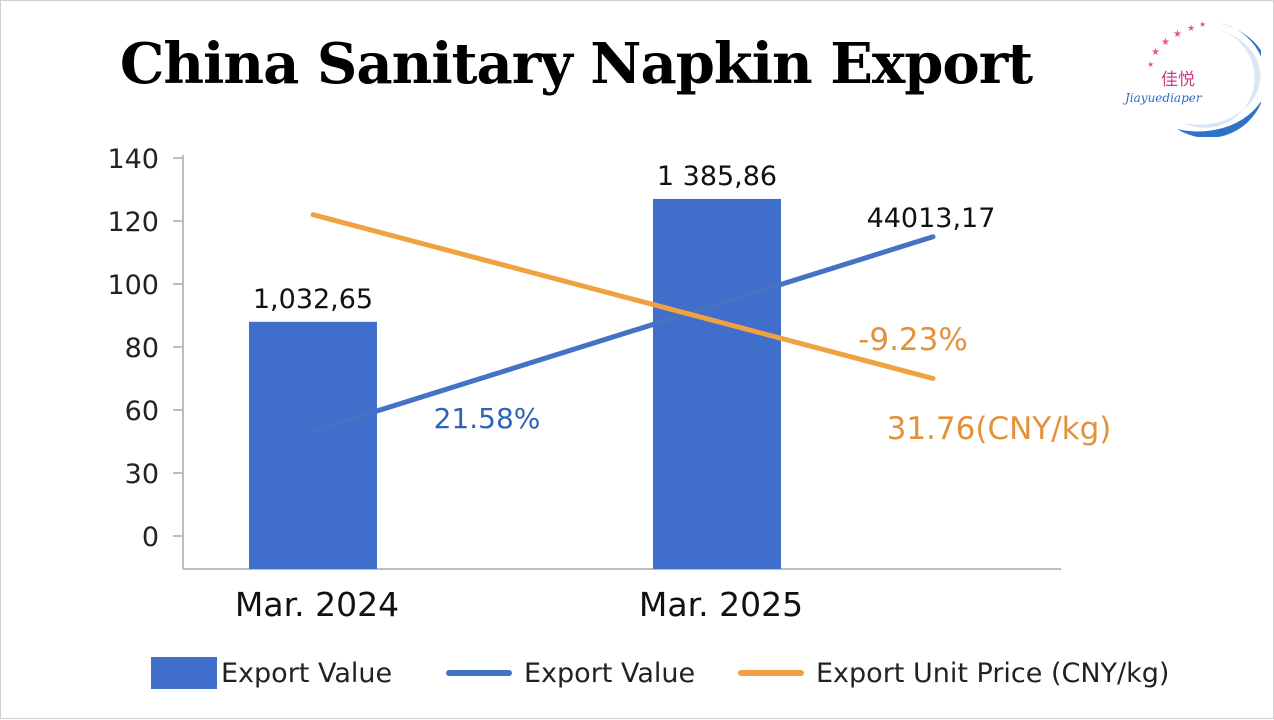 This screenshot has height=720, width=1274. Describe the element at coordinates (771, 673) in the screenshot. I see `legend-price-line-swatch` at that location.